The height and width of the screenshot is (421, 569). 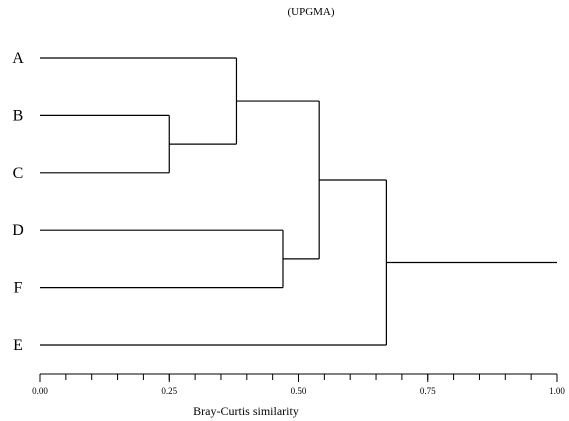 What do you see at coordinates (310, 12) in the screenshot?
I see `chart-title: (UPGMA)` at bounding box center [310, 12].